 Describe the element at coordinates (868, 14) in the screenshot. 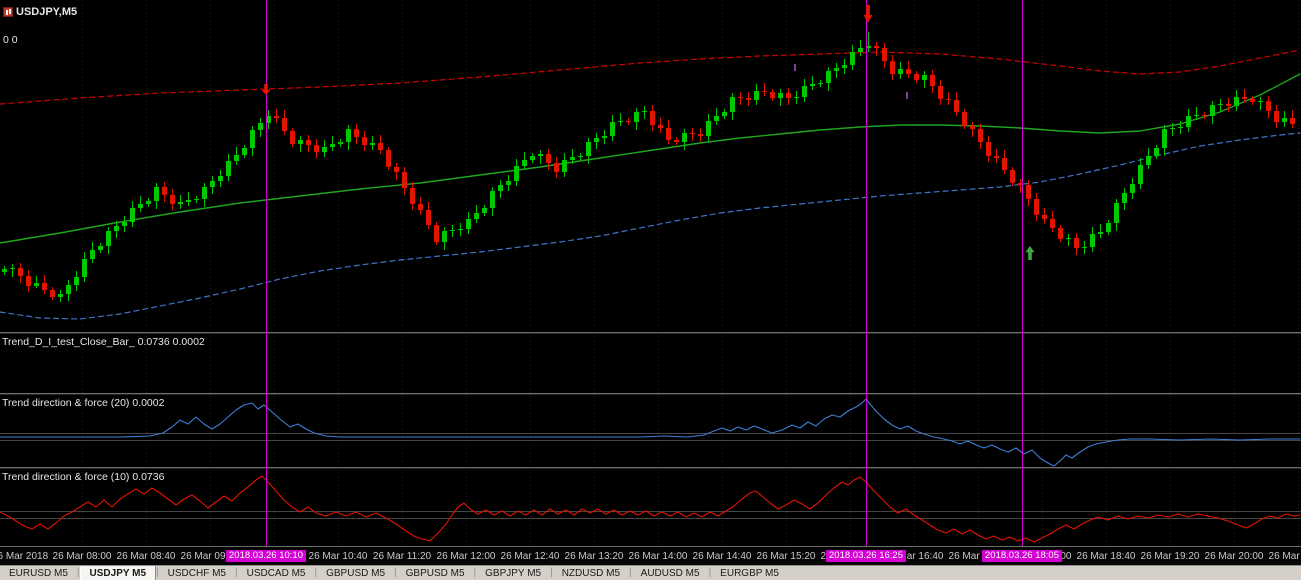

I see `sell-arrow-icon` at that location.